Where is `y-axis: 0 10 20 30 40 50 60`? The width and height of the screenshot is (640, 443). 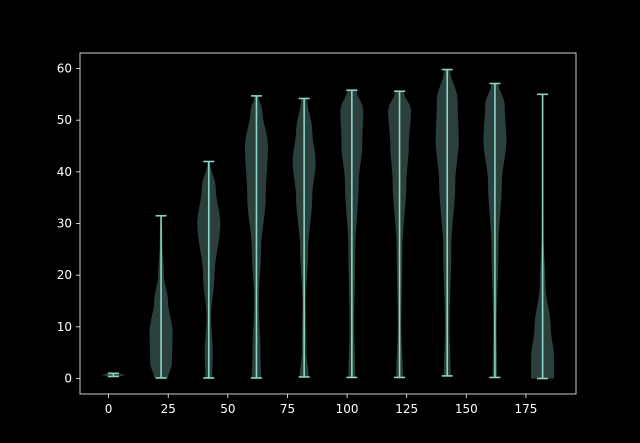
y-axis: 0 10 20 30 40 50 60 is located at coordinates (68, 224).